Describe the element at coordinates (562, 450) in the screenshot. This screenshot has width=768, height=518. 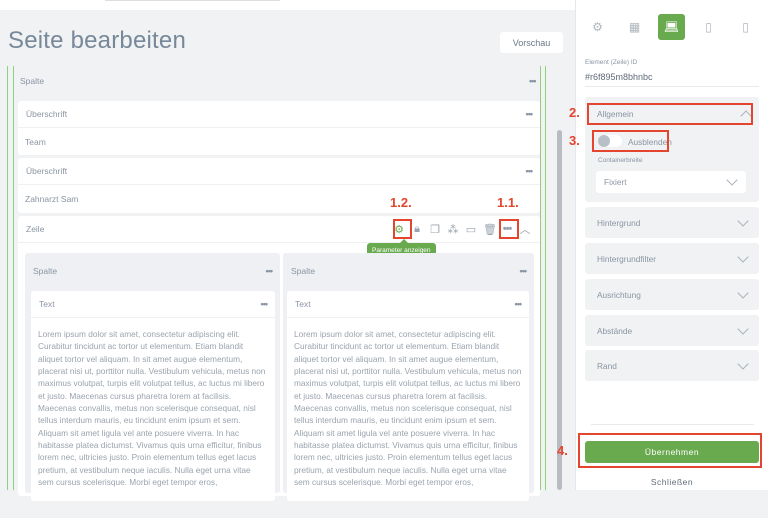
I see `annotation-label: 4.` at that location.